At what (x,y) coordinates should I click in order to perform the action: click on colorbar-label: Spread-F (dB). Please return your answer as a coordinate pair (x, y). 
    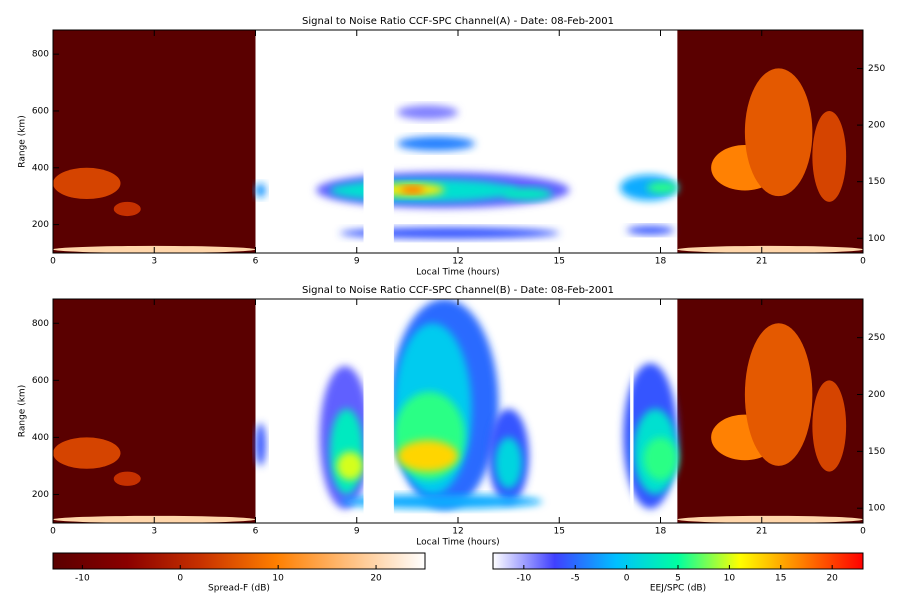
    Looking at the image, I should click on (239, 589).